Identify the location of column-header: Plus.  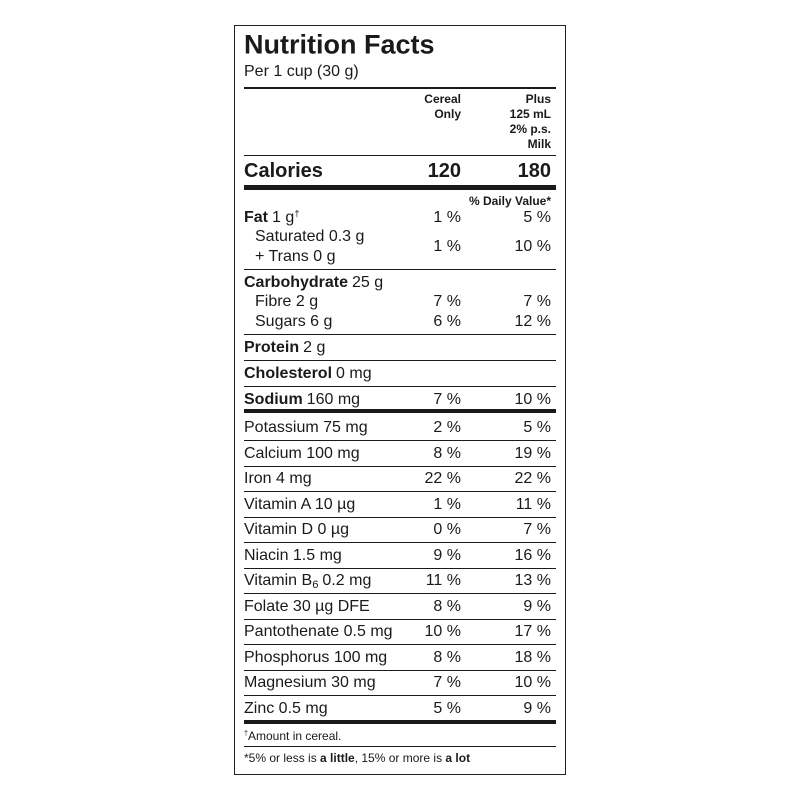
(538, 99).